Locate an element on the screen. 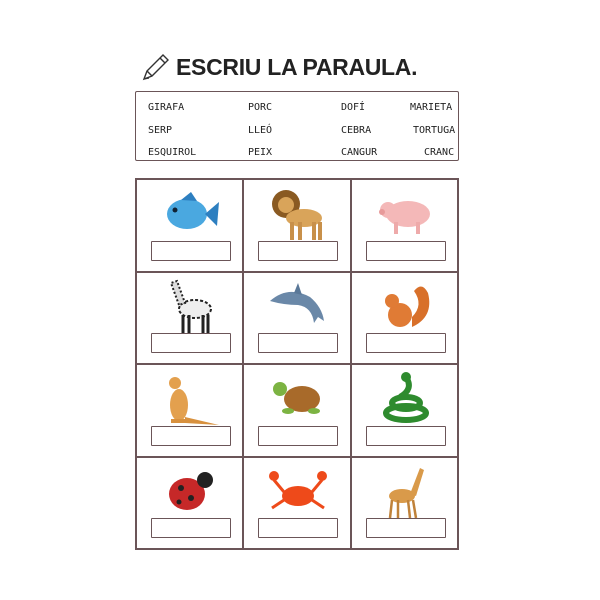 Image resolution: width=600 pixels, height=600 pixels. cell-kangaroo is located at coordinates (190, 410).